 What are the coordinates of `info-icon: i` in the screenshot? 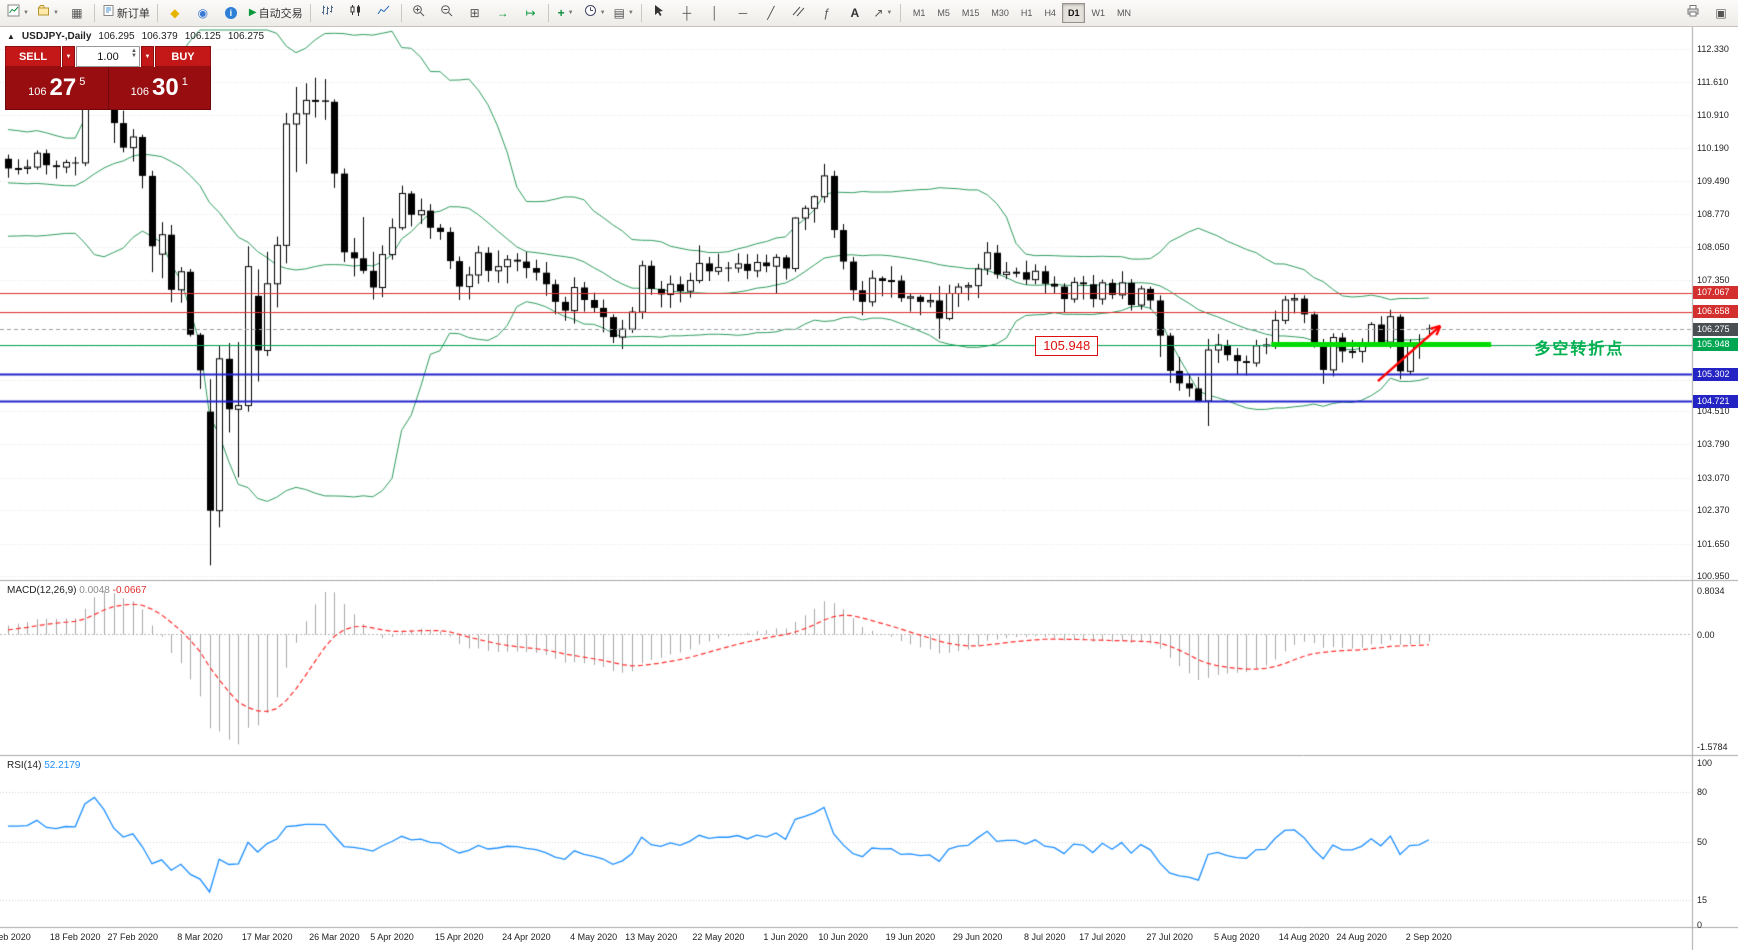 It's located at (230, 13).